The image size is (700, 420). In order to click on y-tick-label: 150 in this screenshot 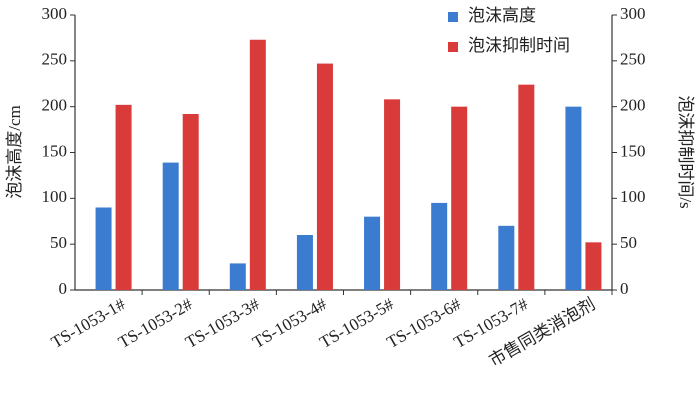, I will do `click(55, 150)`.